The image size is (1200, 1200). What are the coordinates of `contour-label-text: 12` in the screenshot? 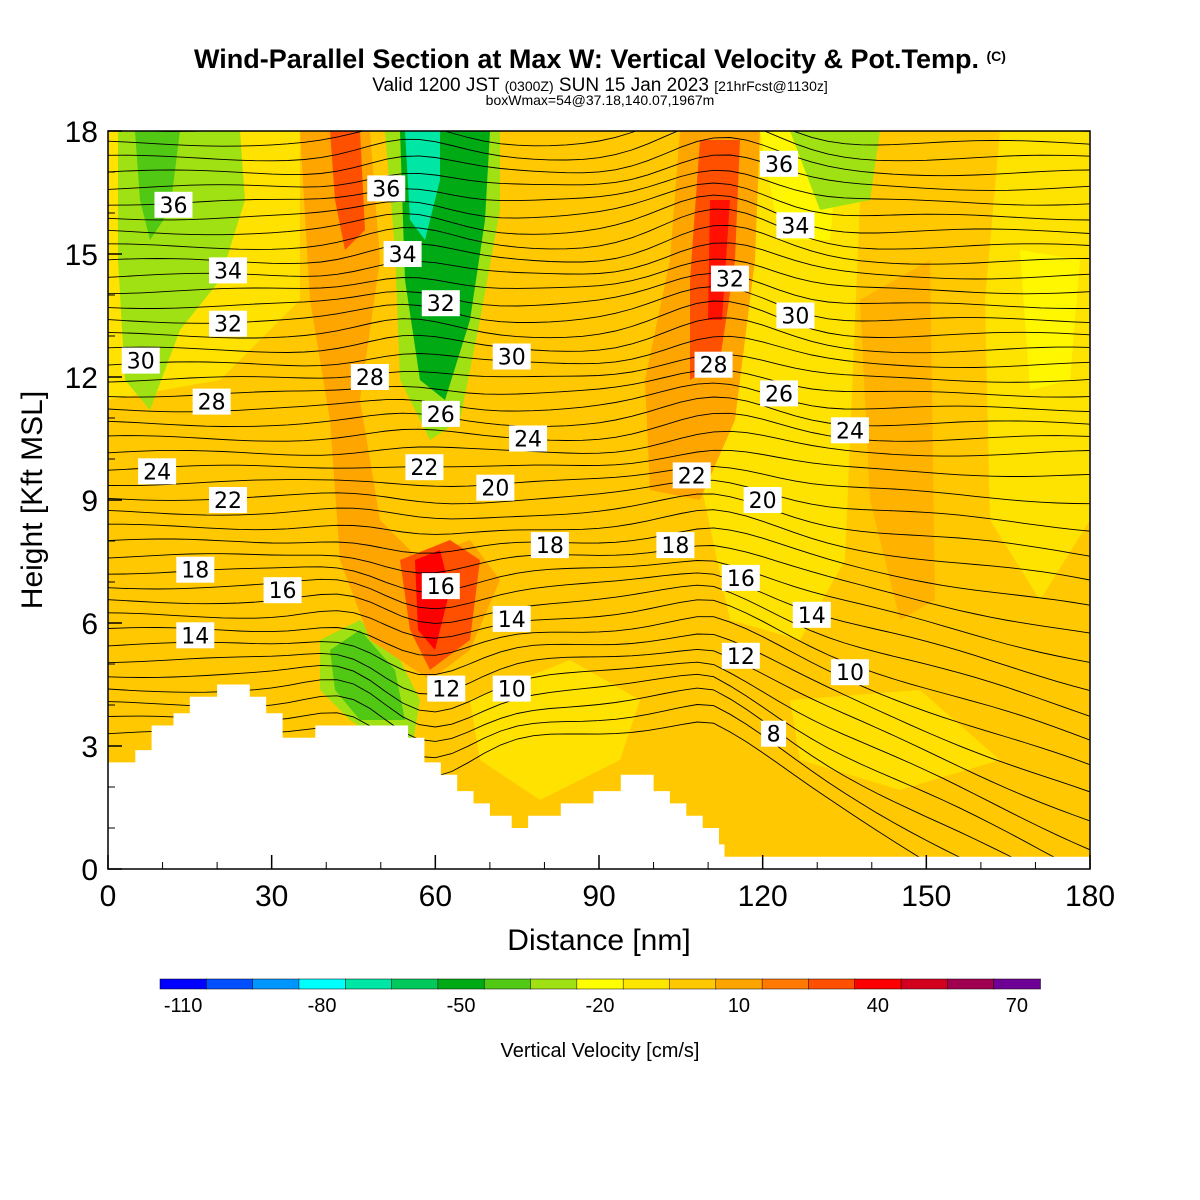 It's located at (446, 690).